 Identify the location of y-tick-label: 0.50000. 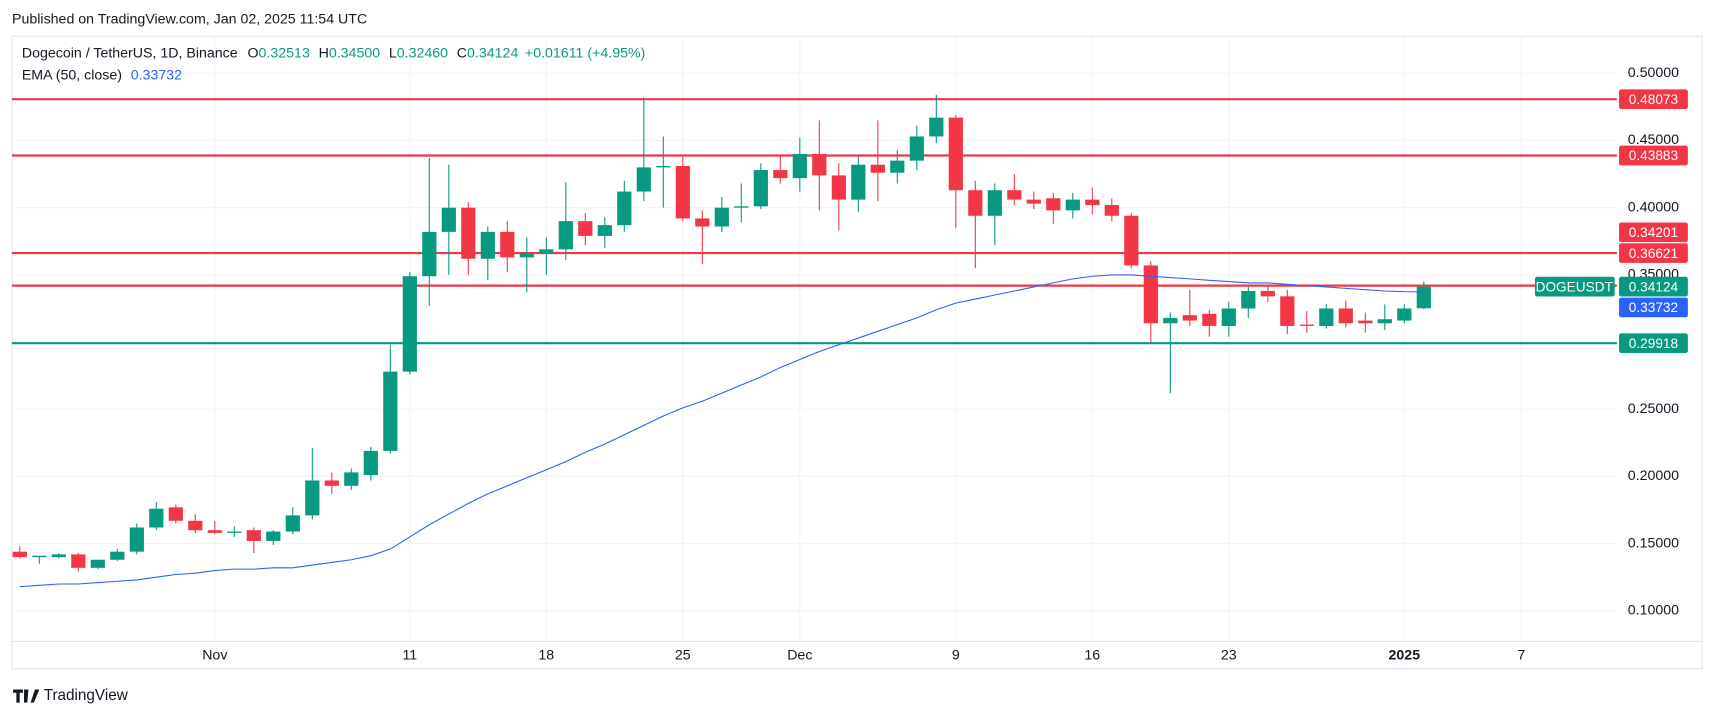
(1653, 73).